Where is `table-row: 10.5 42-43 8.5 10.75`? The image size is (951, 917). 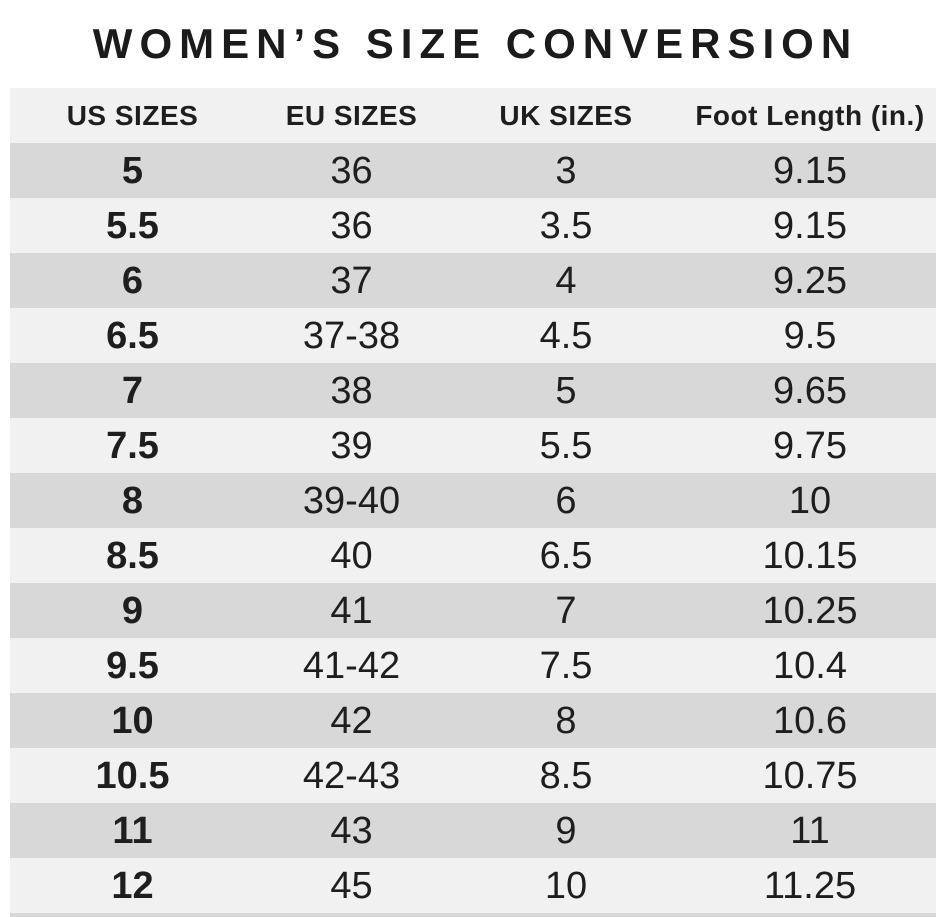 table-row: 10.5 42-43 8.5 10.75 is located at coordinates (473, 775).